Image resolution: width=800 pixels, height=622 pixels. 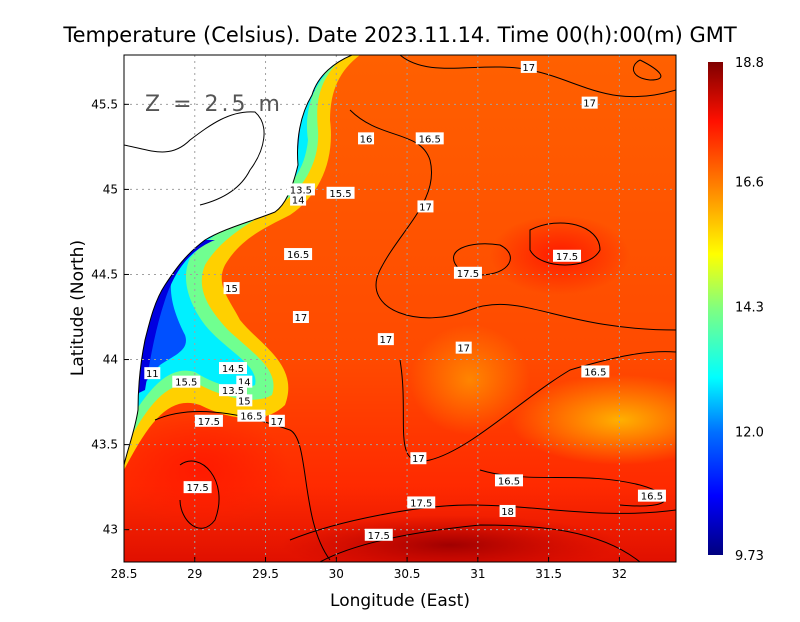 I want to click on warm-south, so click(x=450, y=538).